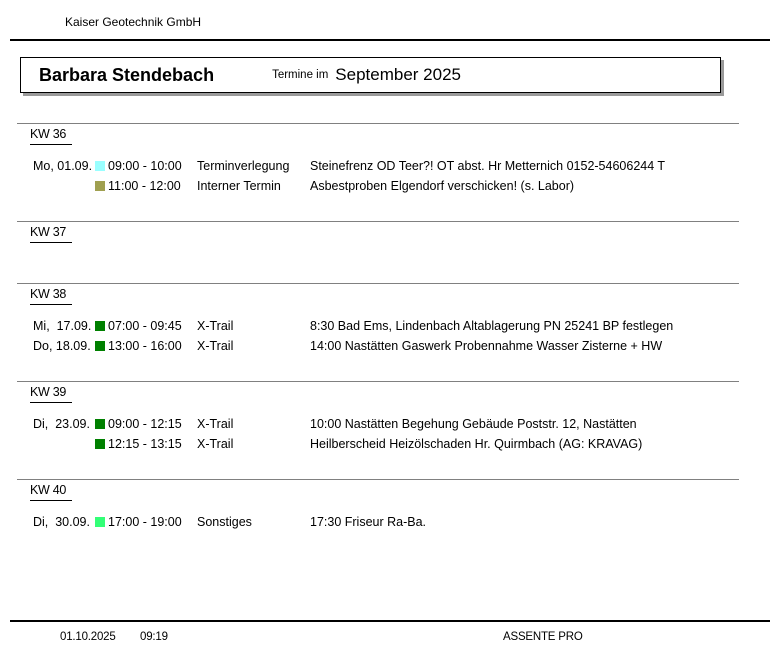 This screenshot has height=663, width=780. I want to click on print-date: 01.10.2025, so click(88, 637).